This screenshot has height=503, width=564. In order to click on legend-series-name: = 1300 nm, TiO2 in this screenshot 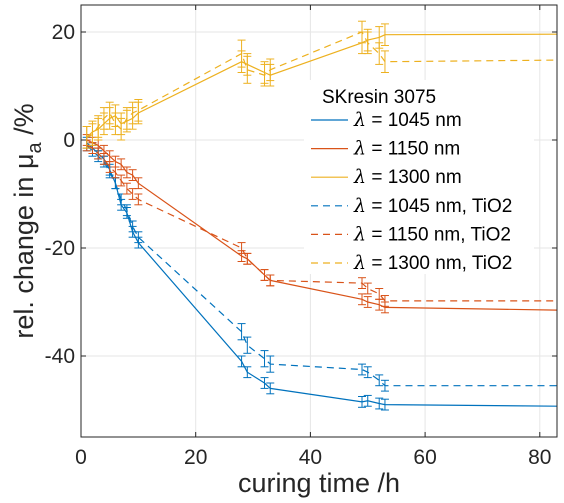, I will do `click(439, 263)`.